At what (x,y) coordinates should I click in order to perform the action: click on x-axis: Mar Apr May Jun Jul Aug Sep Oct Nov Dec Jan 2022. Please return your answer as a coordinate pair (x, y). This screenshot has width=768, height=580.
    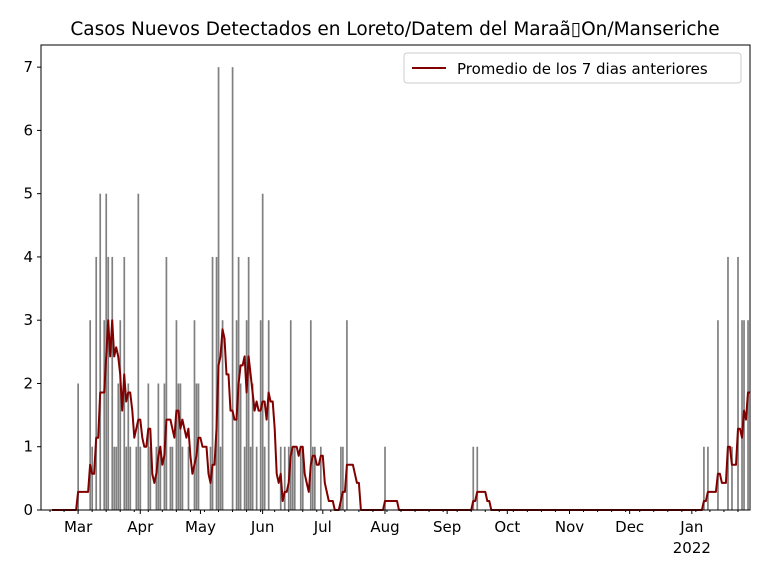
    Looking at the image, I should click on (394, 533).